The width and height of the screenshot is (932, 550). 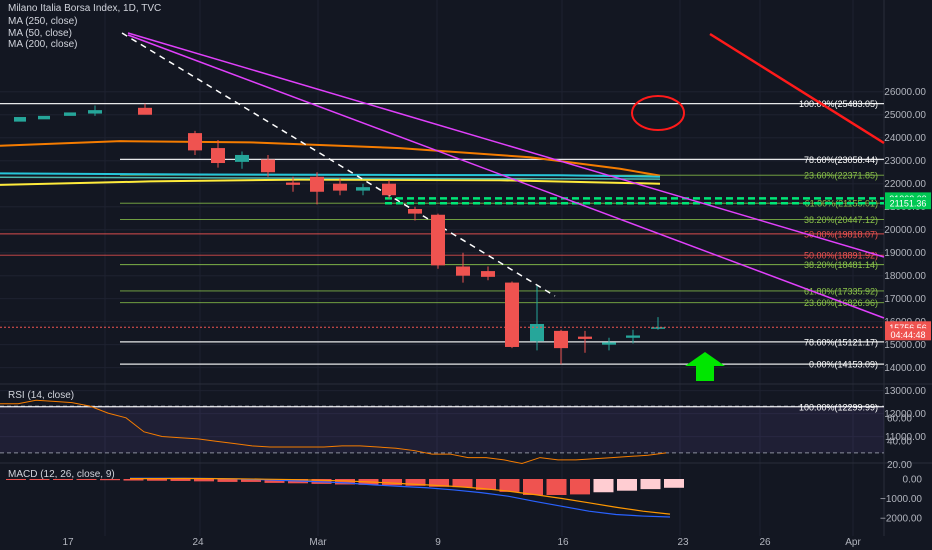 What do you see at coordinates (43, 44) in the screenshot?
I see `ma200-legend: MA (200, close)` at bounding box center [43, 44].